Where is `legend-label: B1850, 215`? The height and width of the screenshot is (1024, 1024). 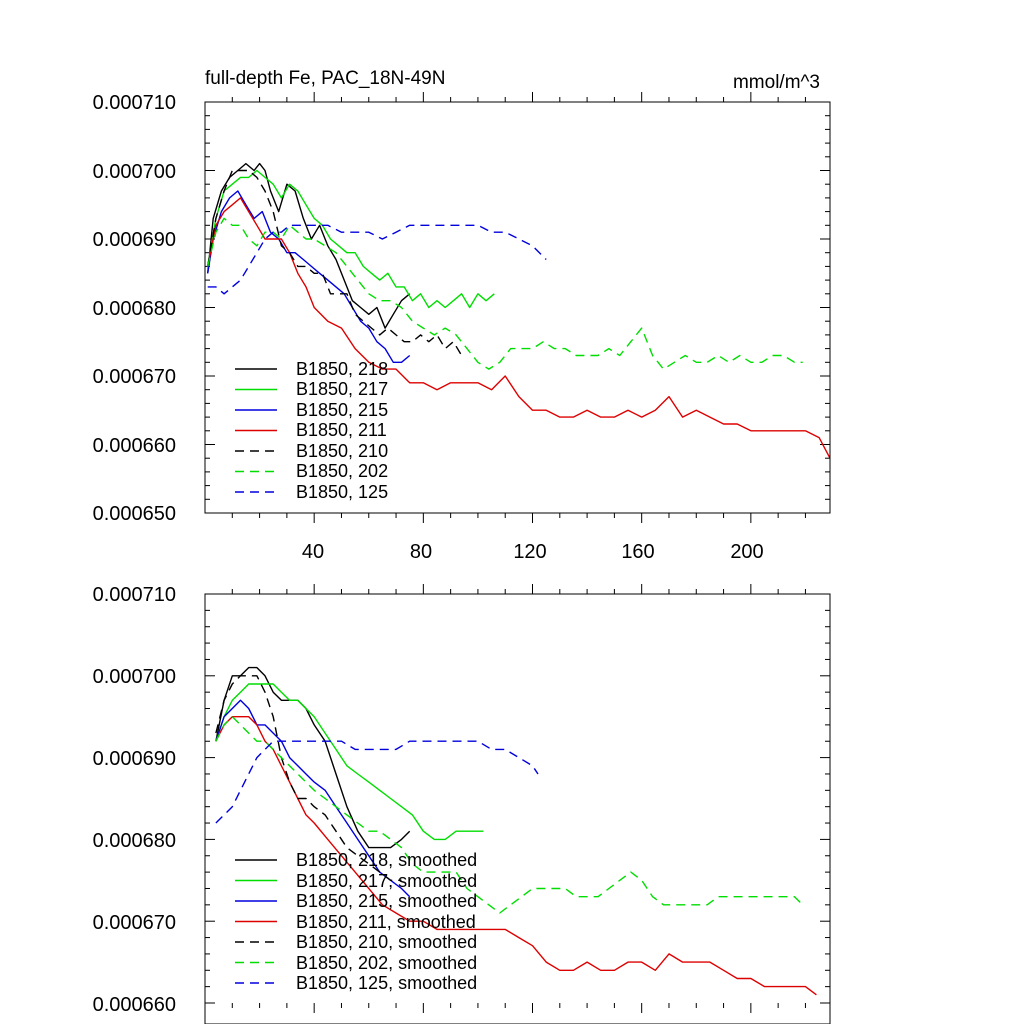
legend-label: B1850, 215 is located at coordinates (342, 410).